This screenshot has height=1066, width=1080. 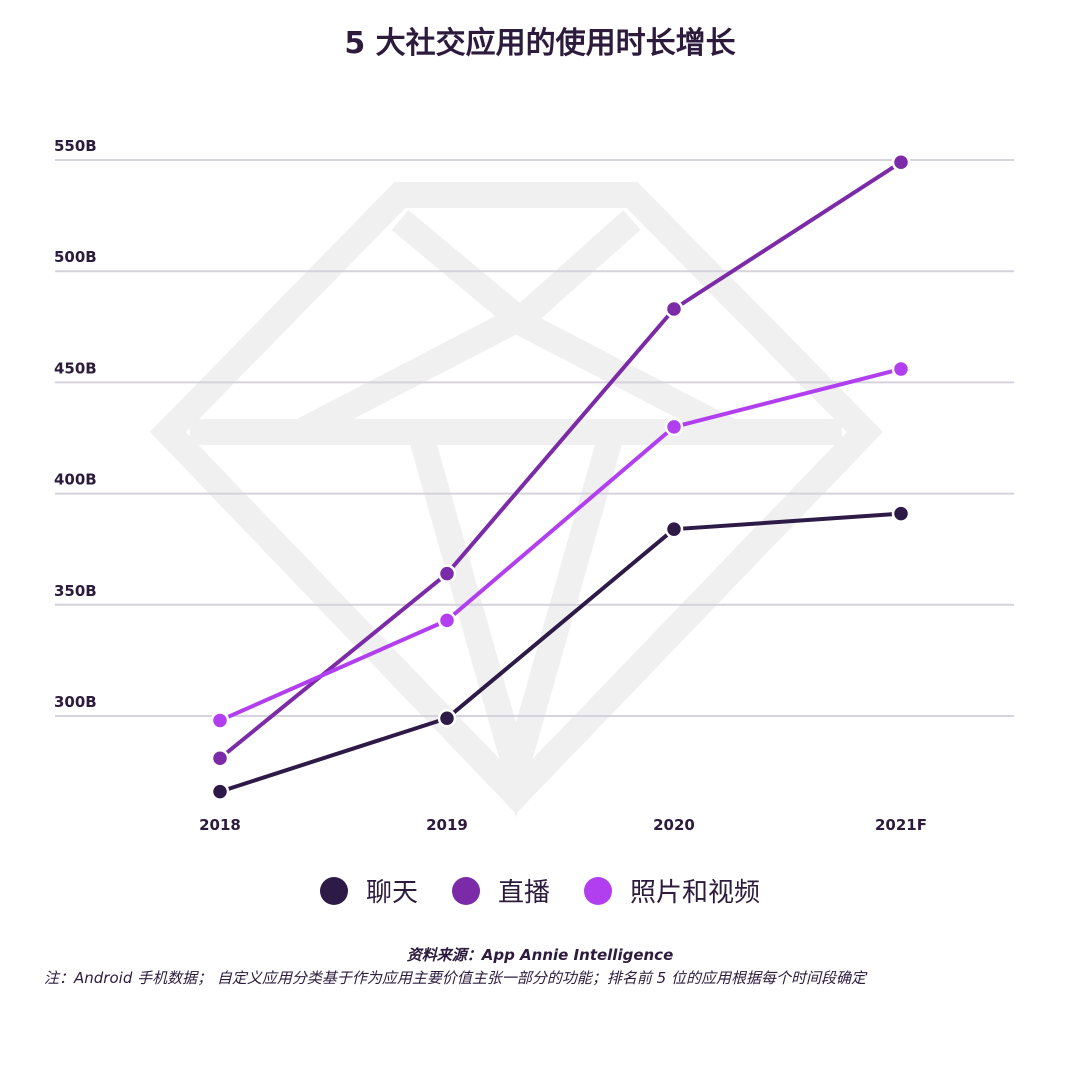 What do you see at coordinates (447, 825) in the screenshot?
I see `x-tick-label: 2019` at bounding box center [447, 825].